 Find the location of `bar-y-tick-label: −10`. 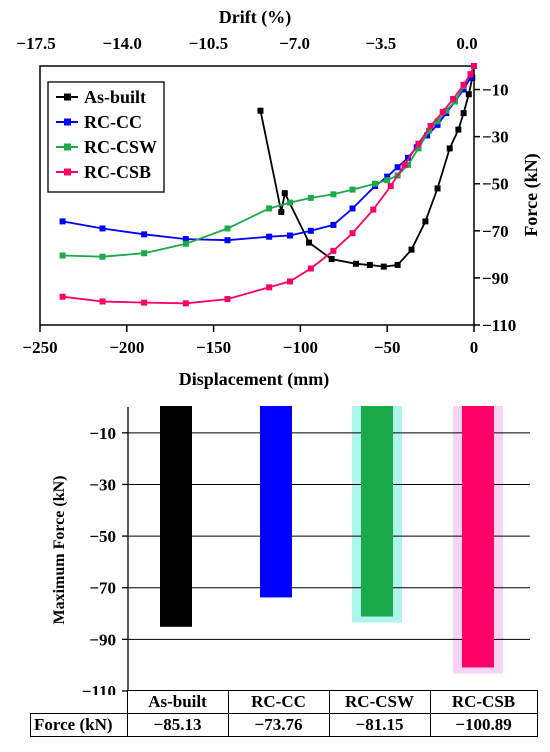

bar-y-tick-label: −10 is located at coordinates (102, 433).